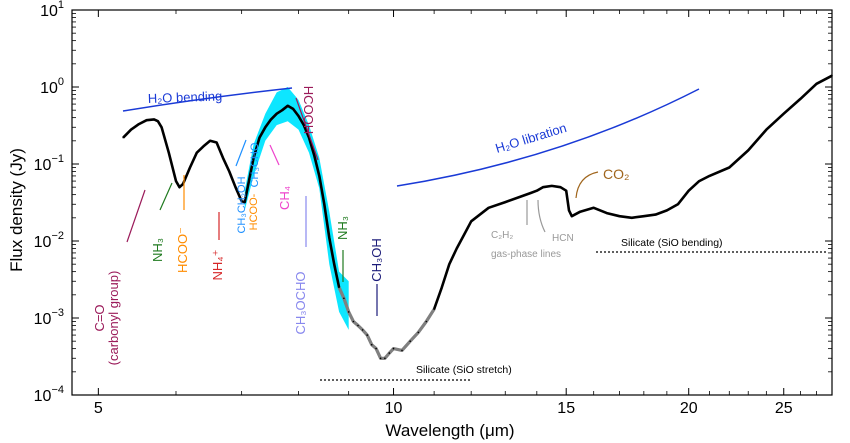 The image size is (850, 443). What do you see at coordinates (530, 138) in the screenshot?
I see `annotation-h2o-libration: H₂O libration` at bounding box center [530, 138].